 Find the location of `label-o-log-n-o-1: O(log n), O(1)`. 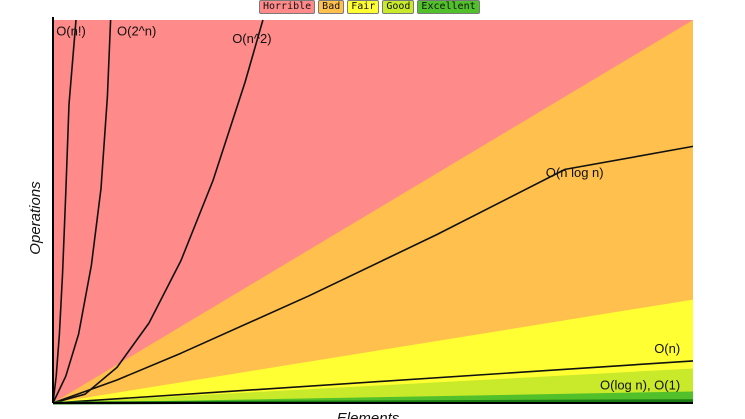

label-o-log-n-o-1: O(log n), O(1) is located at coordinates (640, 385).